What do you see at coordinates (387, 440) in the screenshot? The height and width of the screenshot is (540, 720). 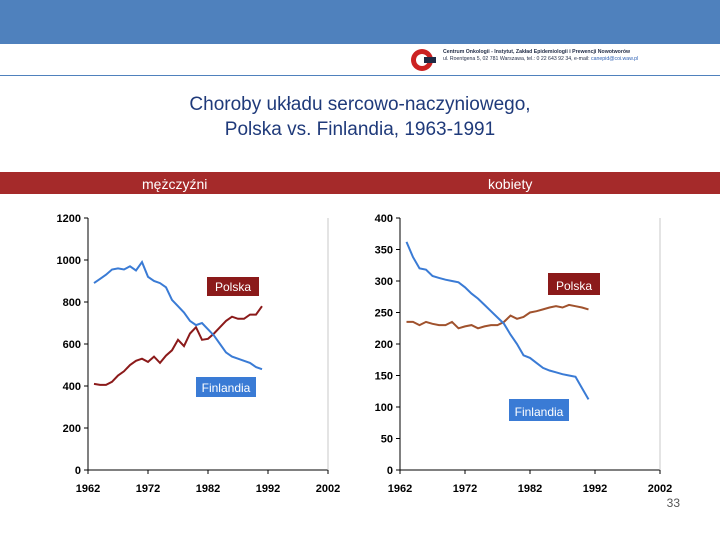 I see `y-tick-label: 50` at bounding box center [387, 440].